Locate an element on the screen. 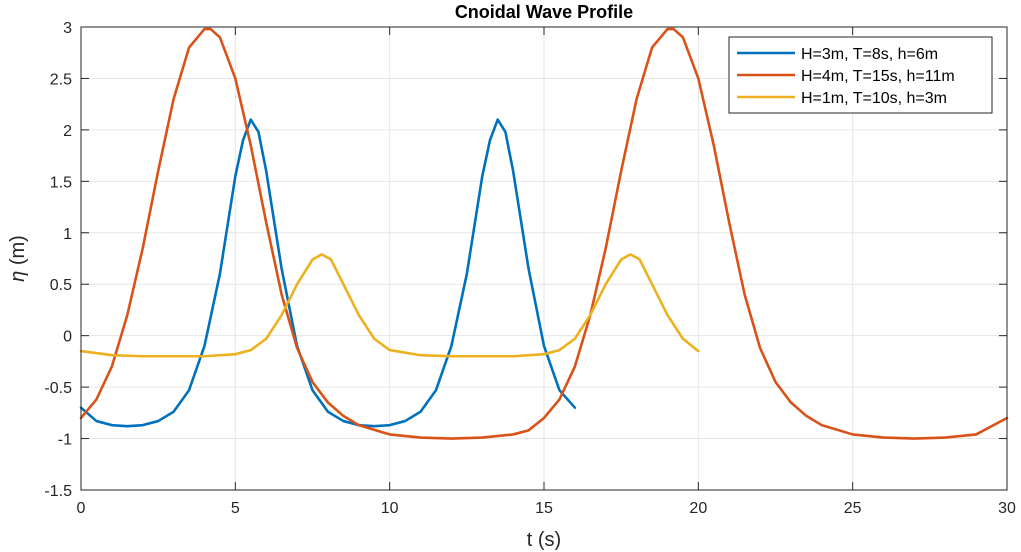 Image resolution: width=1021 pixels, height=552 pixels. y-tick-label-8: 2.5 is located at coordinates (61, 79).